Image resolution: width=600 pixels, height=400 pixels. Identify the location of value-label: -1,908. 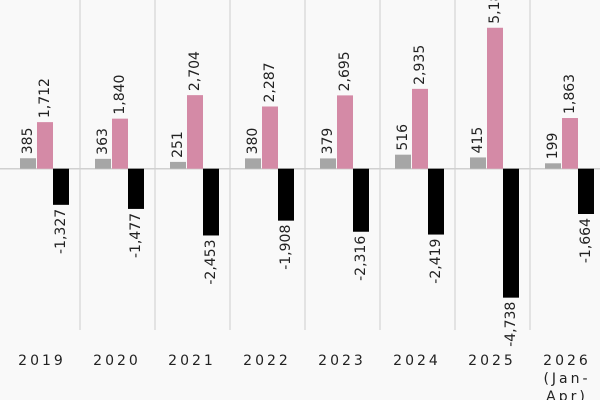
(286, 247).